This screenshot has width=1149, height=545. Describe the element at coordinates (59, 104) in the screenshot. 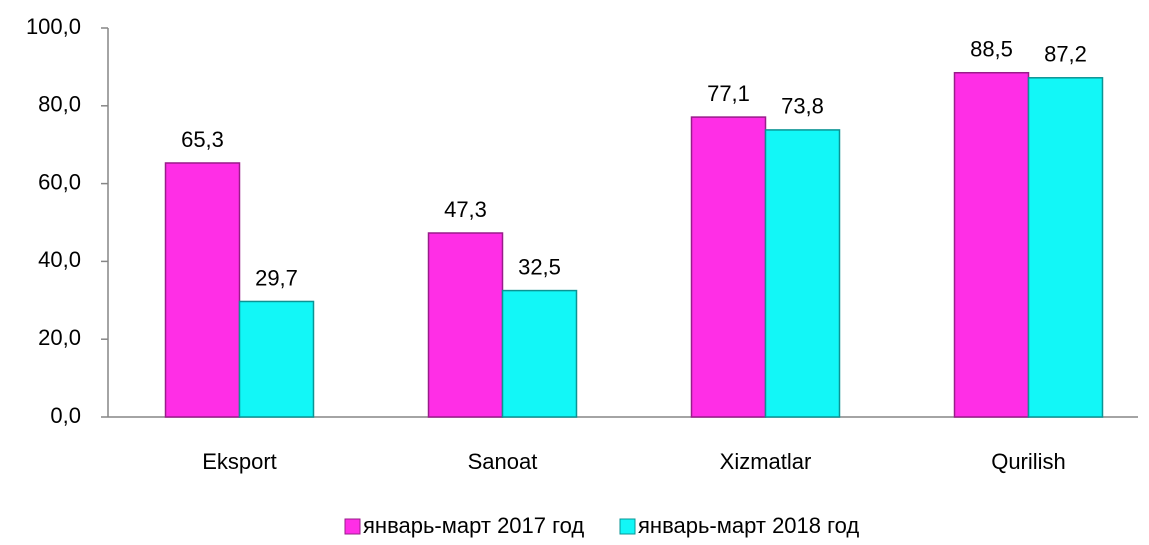

I see `y-tick-label: 80,0` at that location.